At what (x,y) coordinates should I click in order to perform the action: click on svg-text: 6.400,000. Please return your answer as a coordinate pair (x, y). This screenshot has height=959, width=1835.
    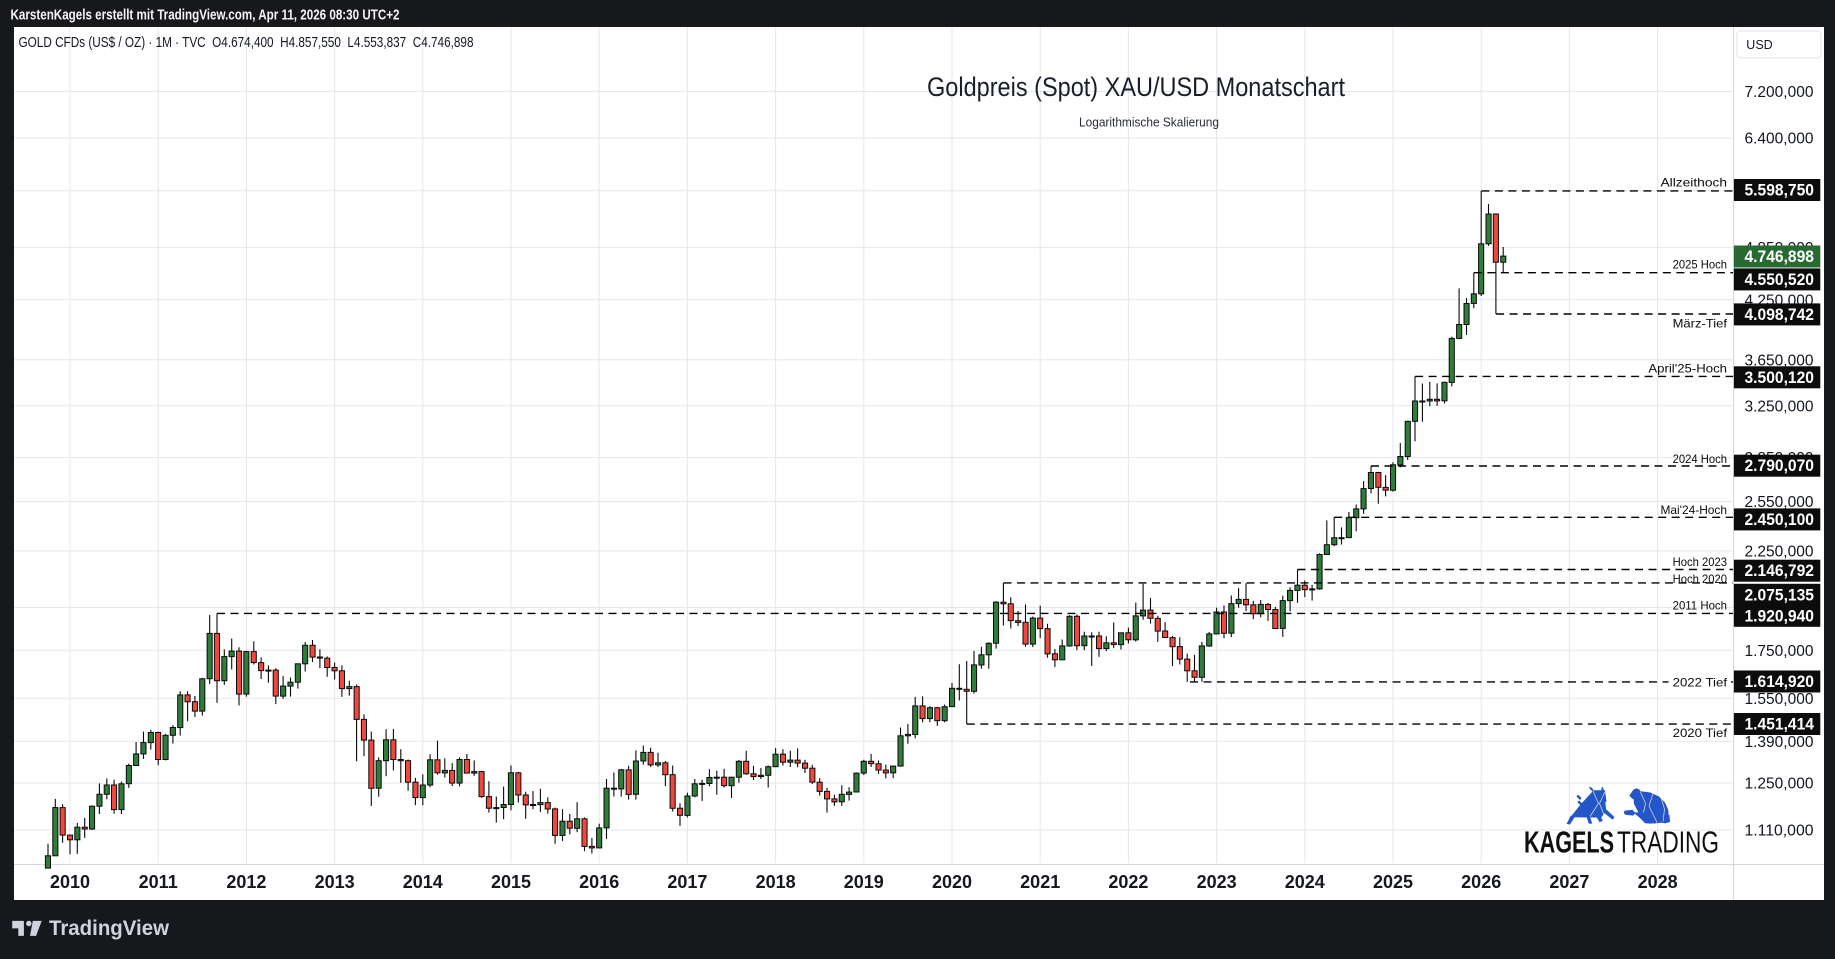
    Looking at the image, I should click on (1779, 139).